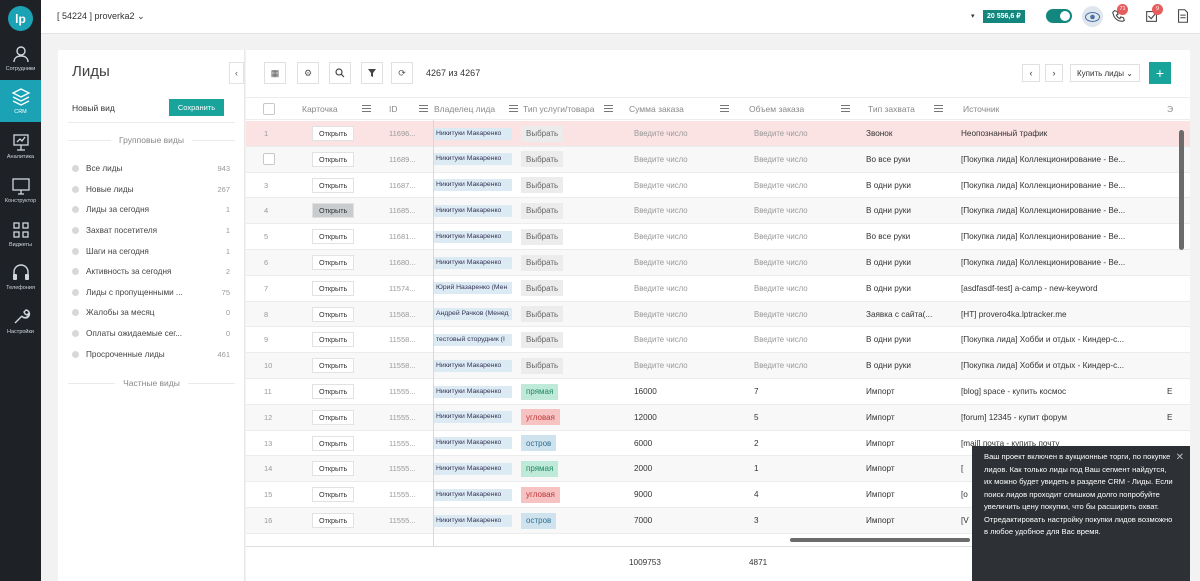 The image size is (1200, 581). I want to click on view-item: Все лиды 943, so click(151, 168).